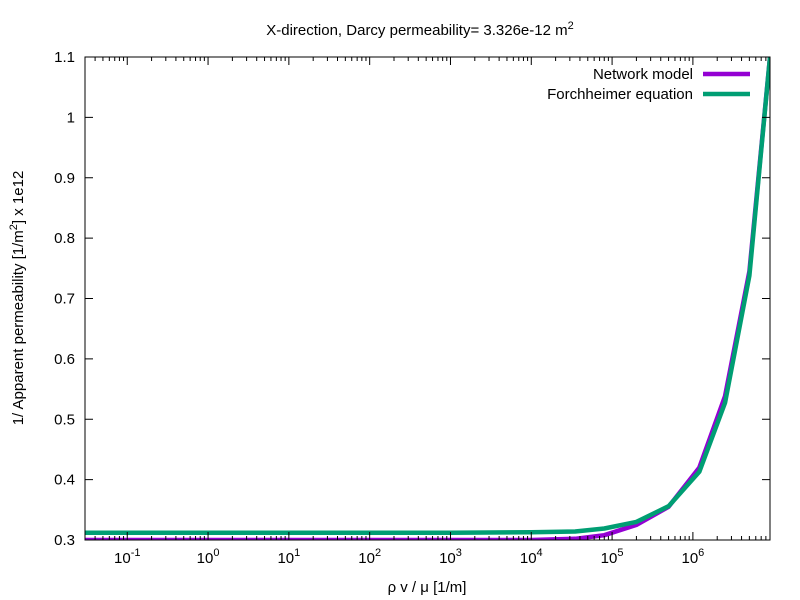 The image size is (800, 600). I want to click on x-tick-label-exp: 0, so click(216, 553).